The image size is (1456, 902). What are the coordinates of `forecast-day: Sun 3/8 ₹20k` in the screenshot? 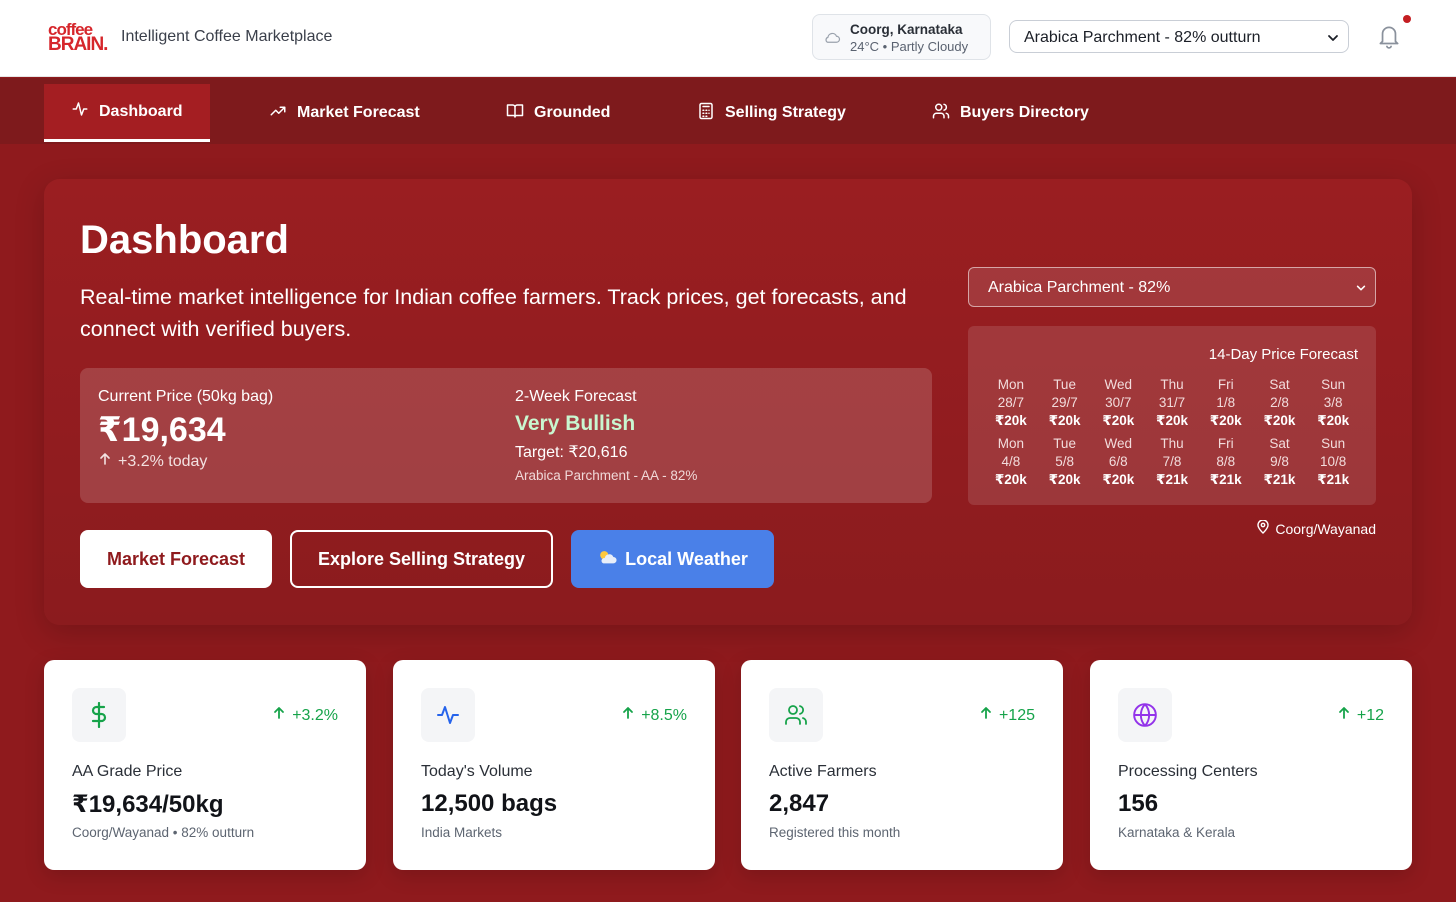 It's located at (1333, 403).